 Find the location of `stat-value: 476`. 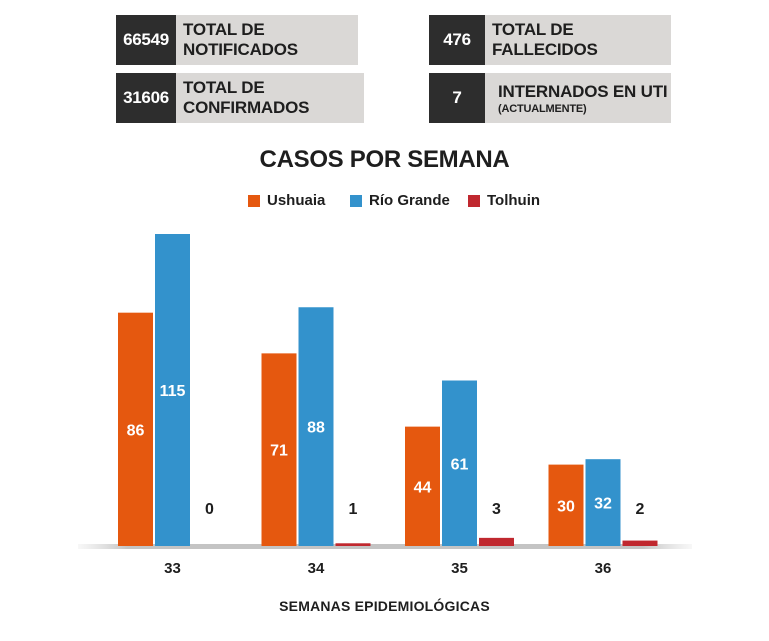

stat-value: 476 is located at coordinates (457, 40).